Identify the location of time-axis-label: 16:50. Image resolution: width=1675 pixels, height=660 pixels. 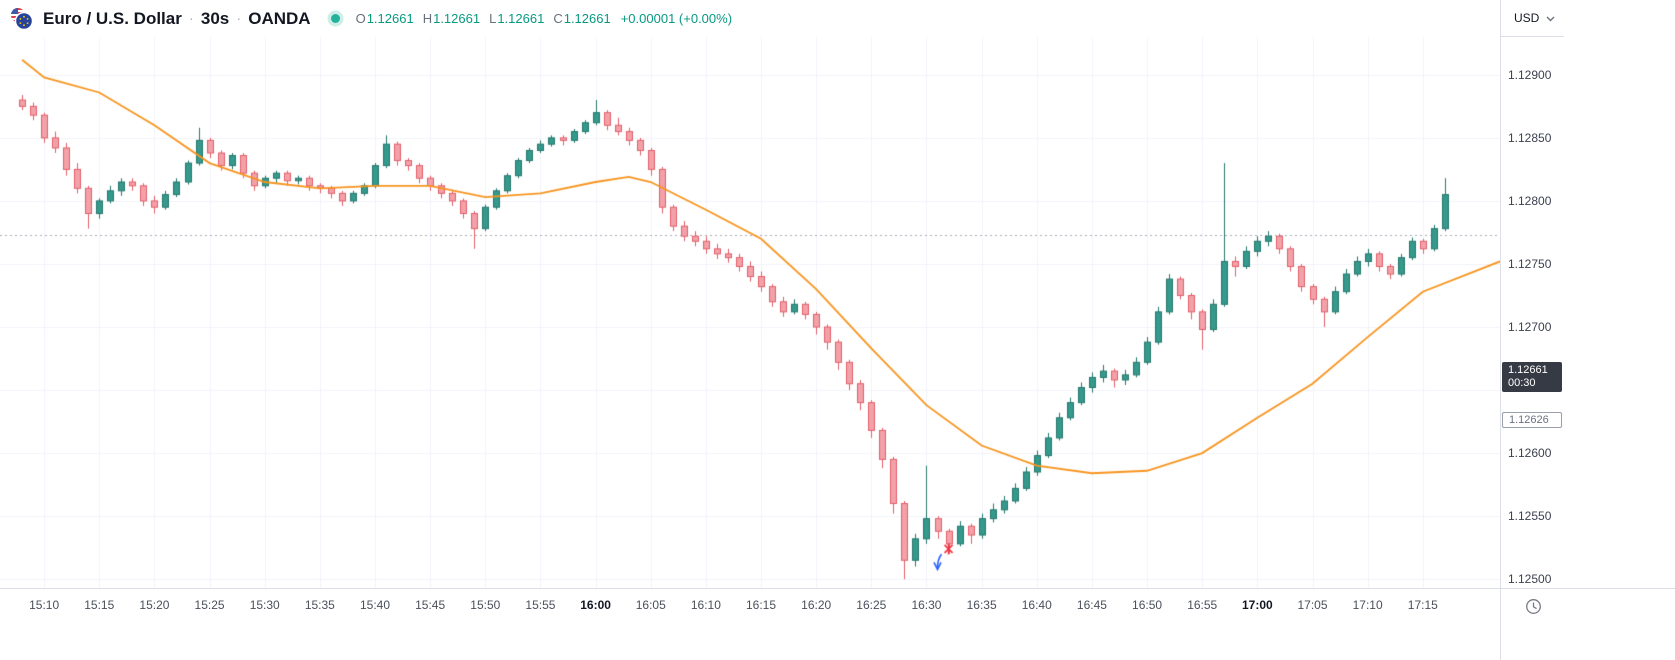
(1147, 605).